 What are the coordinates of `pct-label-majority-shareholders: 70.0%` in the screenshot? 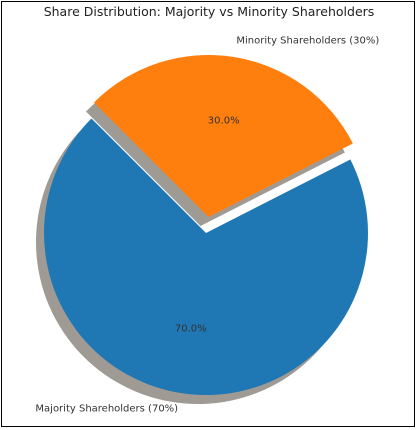 It's located at (191, 329).